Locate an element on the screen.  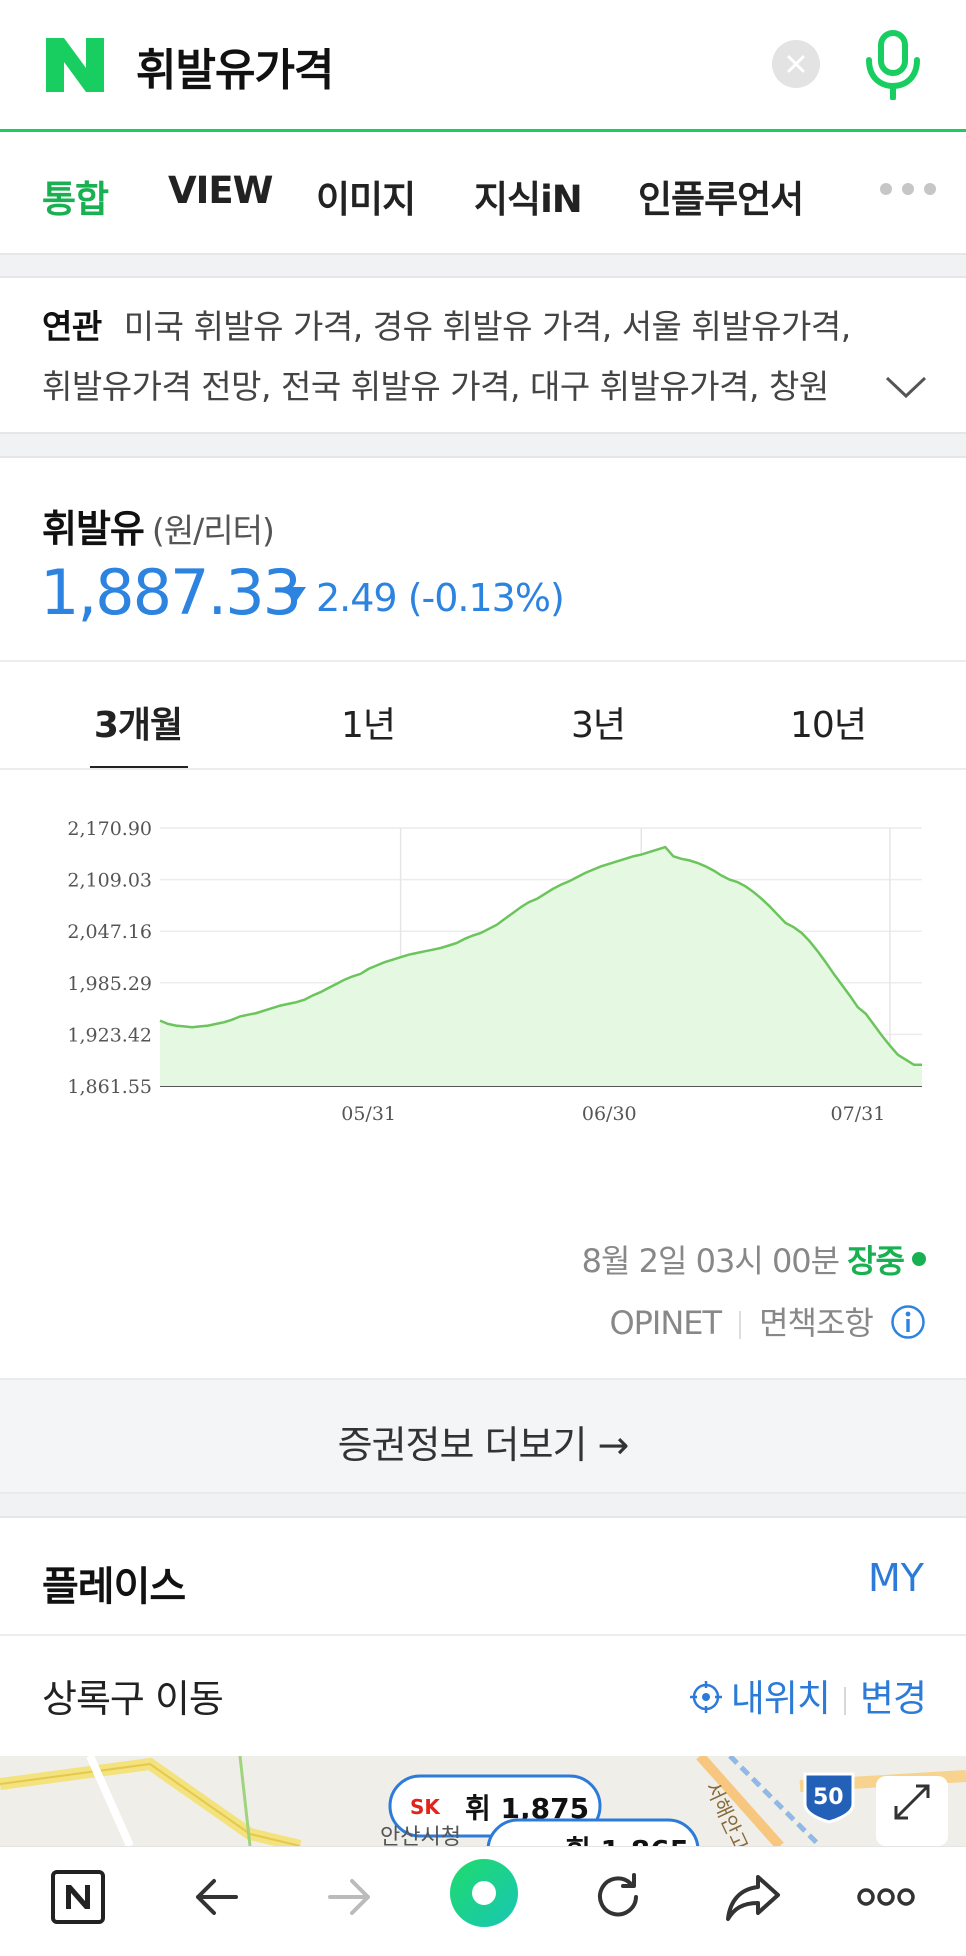
tab-images: 이미지 is located at coordinates (365, 196).